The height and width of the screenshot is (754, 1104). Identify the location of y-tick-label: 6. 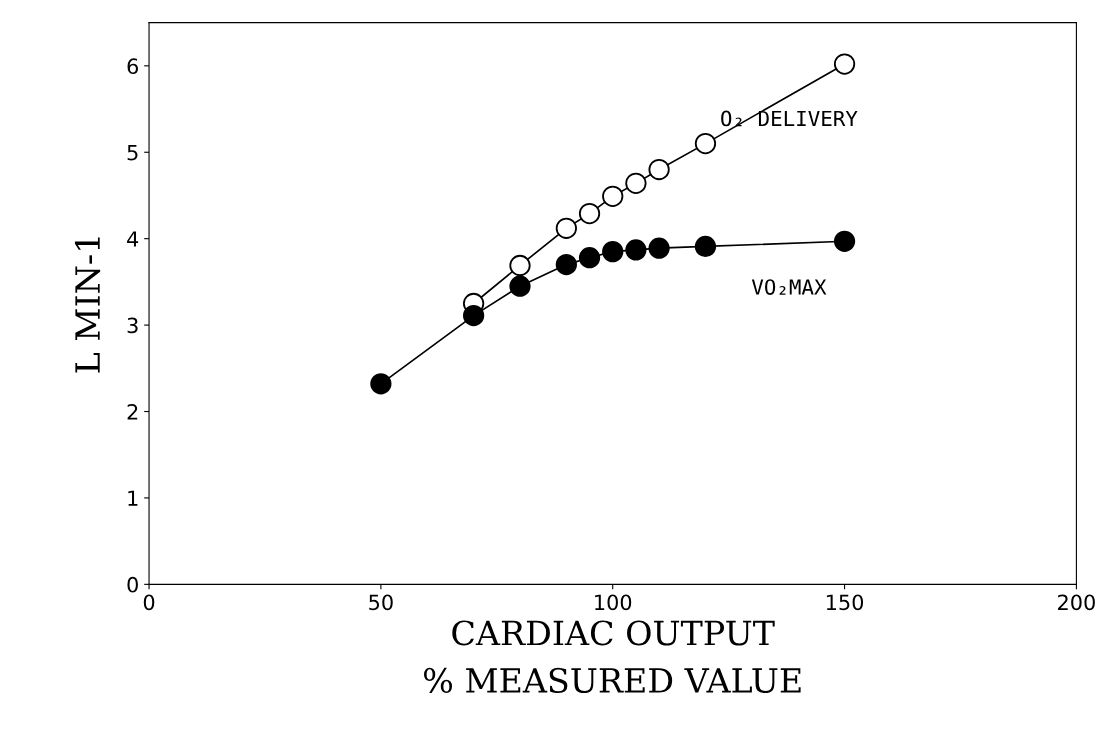
(133, 66).